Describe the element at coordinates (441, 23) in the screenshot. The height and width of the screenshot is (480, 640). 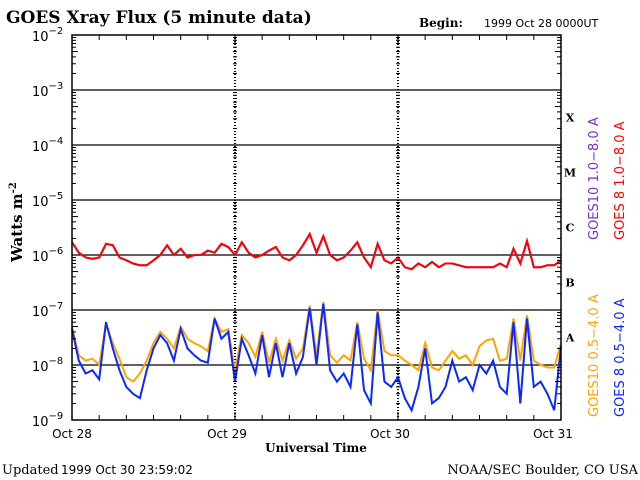
I see `begin-label: Begin:` at that location.